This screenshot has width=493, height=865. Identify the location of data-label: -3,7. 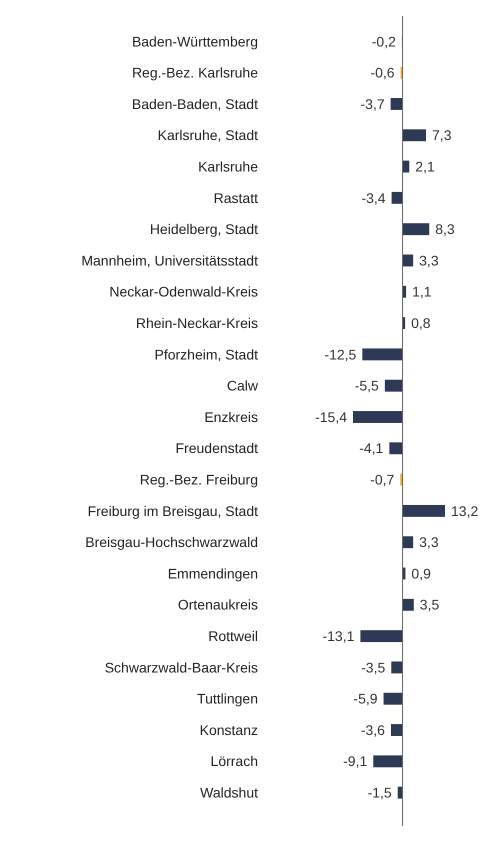
(372, 104).